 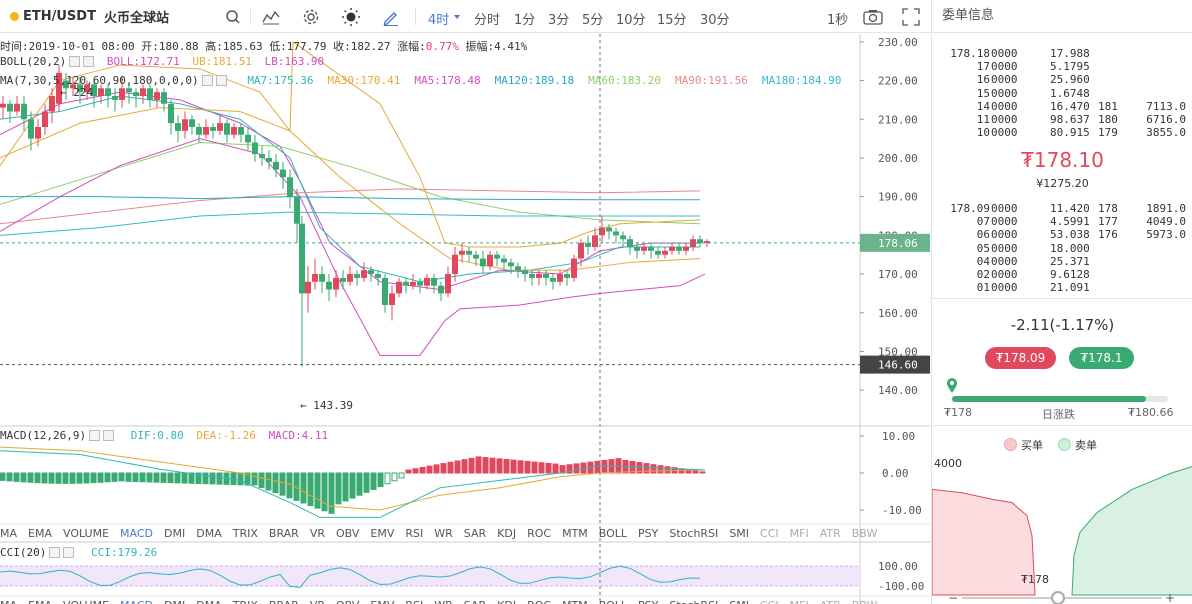 I want to click on bid-row: 01 0000 21.091, so click(x=1067, y=287).